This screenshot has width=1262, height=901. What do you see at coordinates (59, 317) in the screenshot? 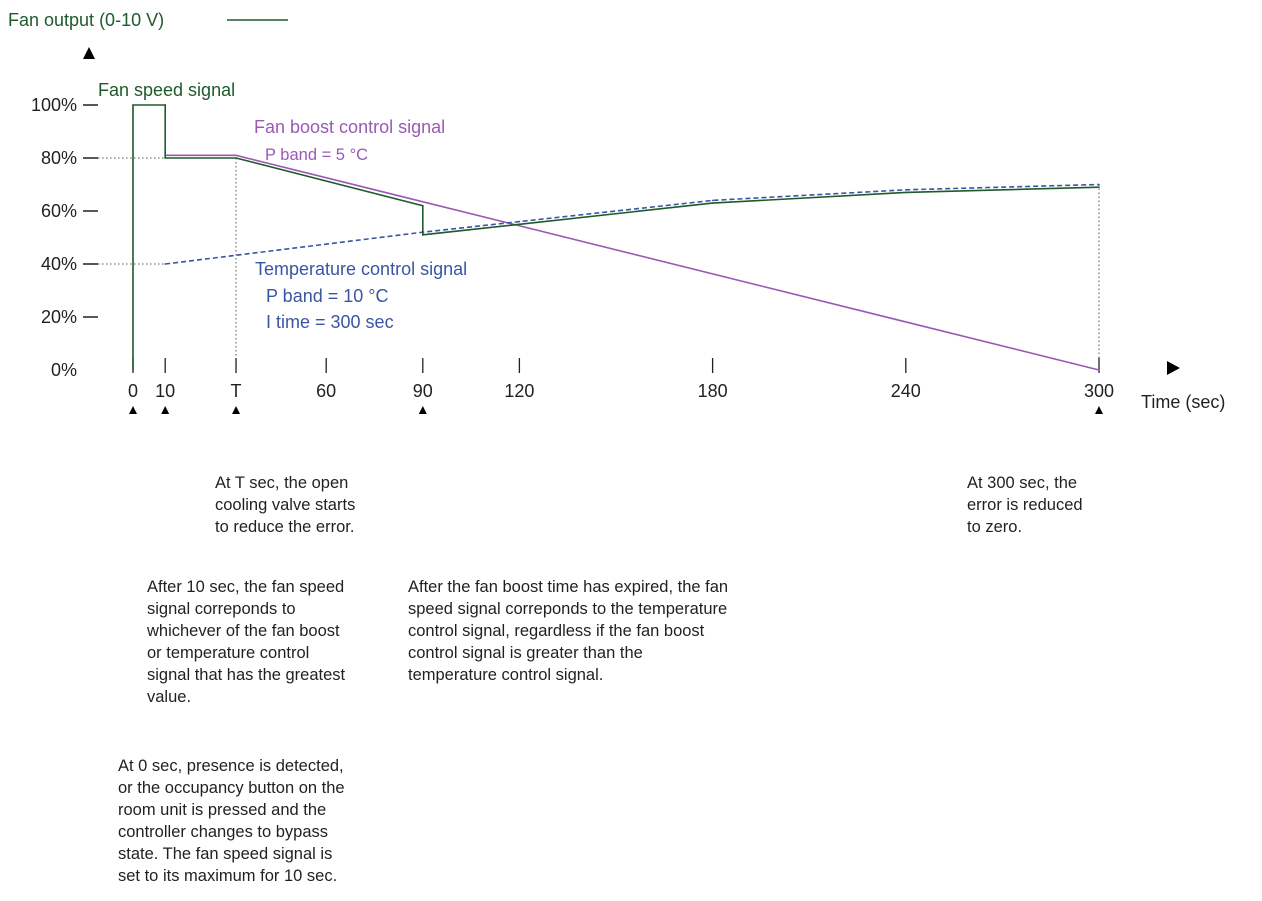
I see `y-tick-label: 20%` at bounding box center [59, 317].